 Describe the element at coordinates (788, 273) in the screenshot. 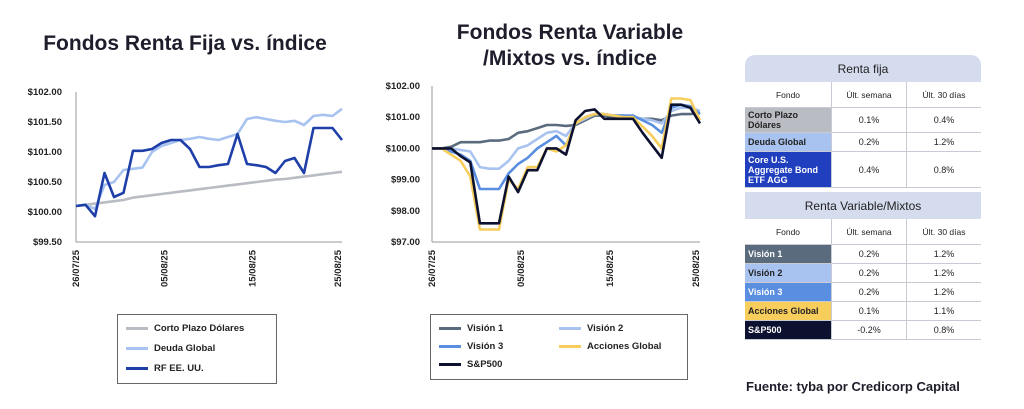

I see `fund-name-cell: Visión 2` at that location.